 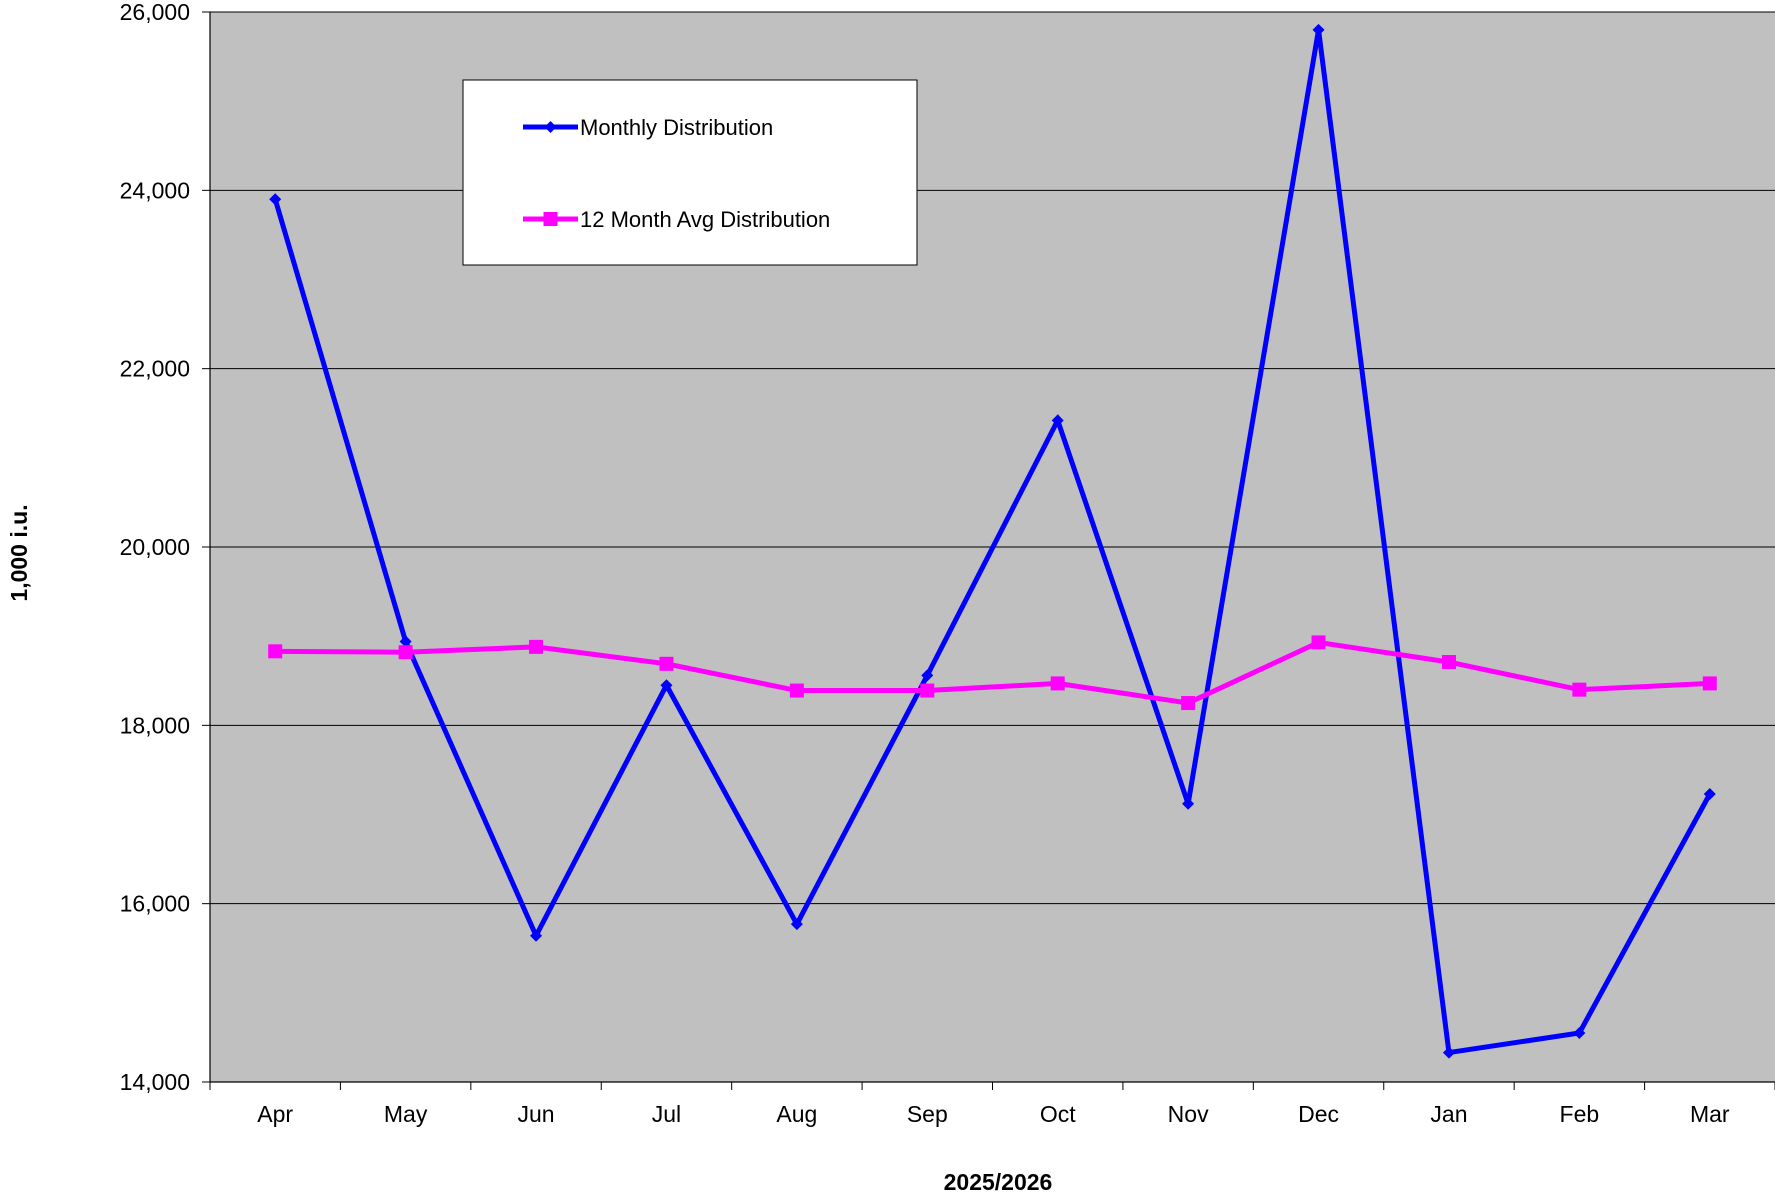 I want to click on y-tick-label: 14,000, so click(x=155, y=1082).